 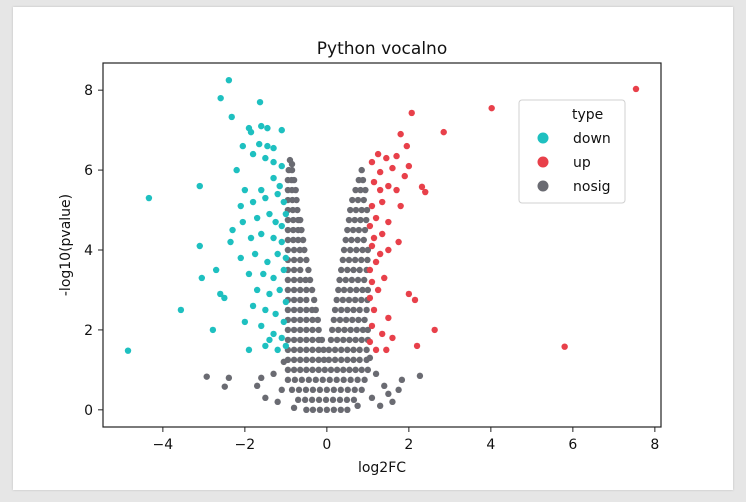 I want to click on chart-title: Python vocalno, so click(x=382, y=49).